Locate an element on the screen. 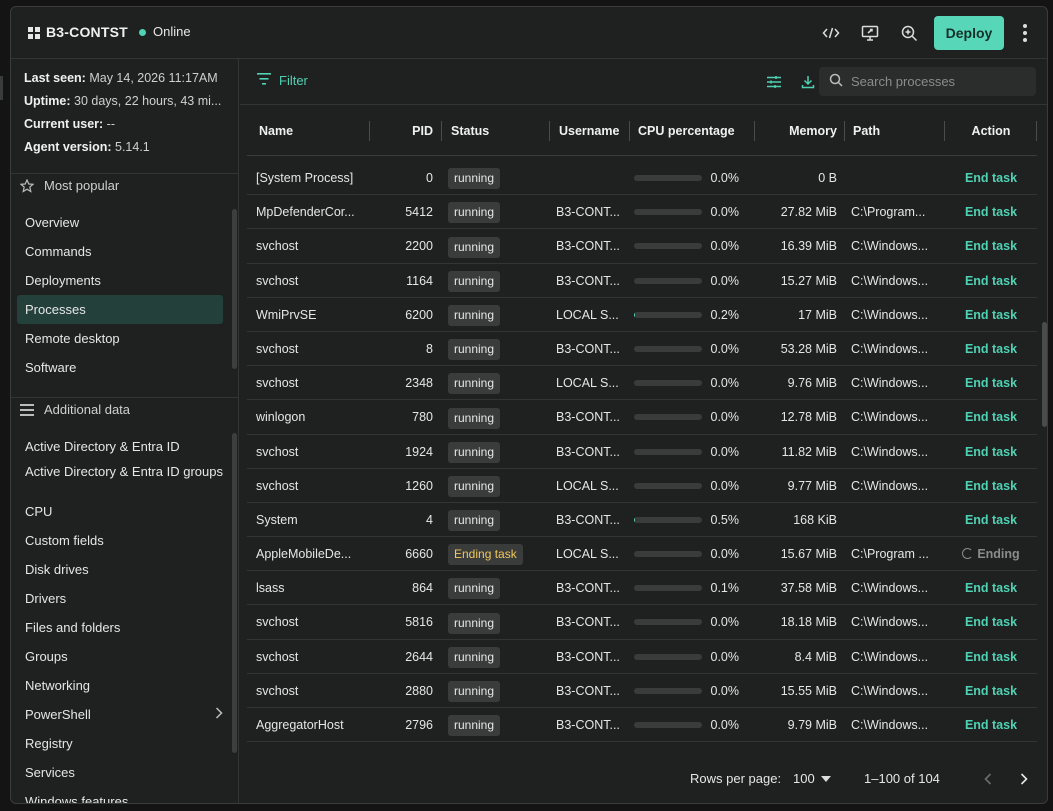 The height and width of the screenshot is (811, 1053). sidebar-item-software: Software is located at coordinates (51, 367).